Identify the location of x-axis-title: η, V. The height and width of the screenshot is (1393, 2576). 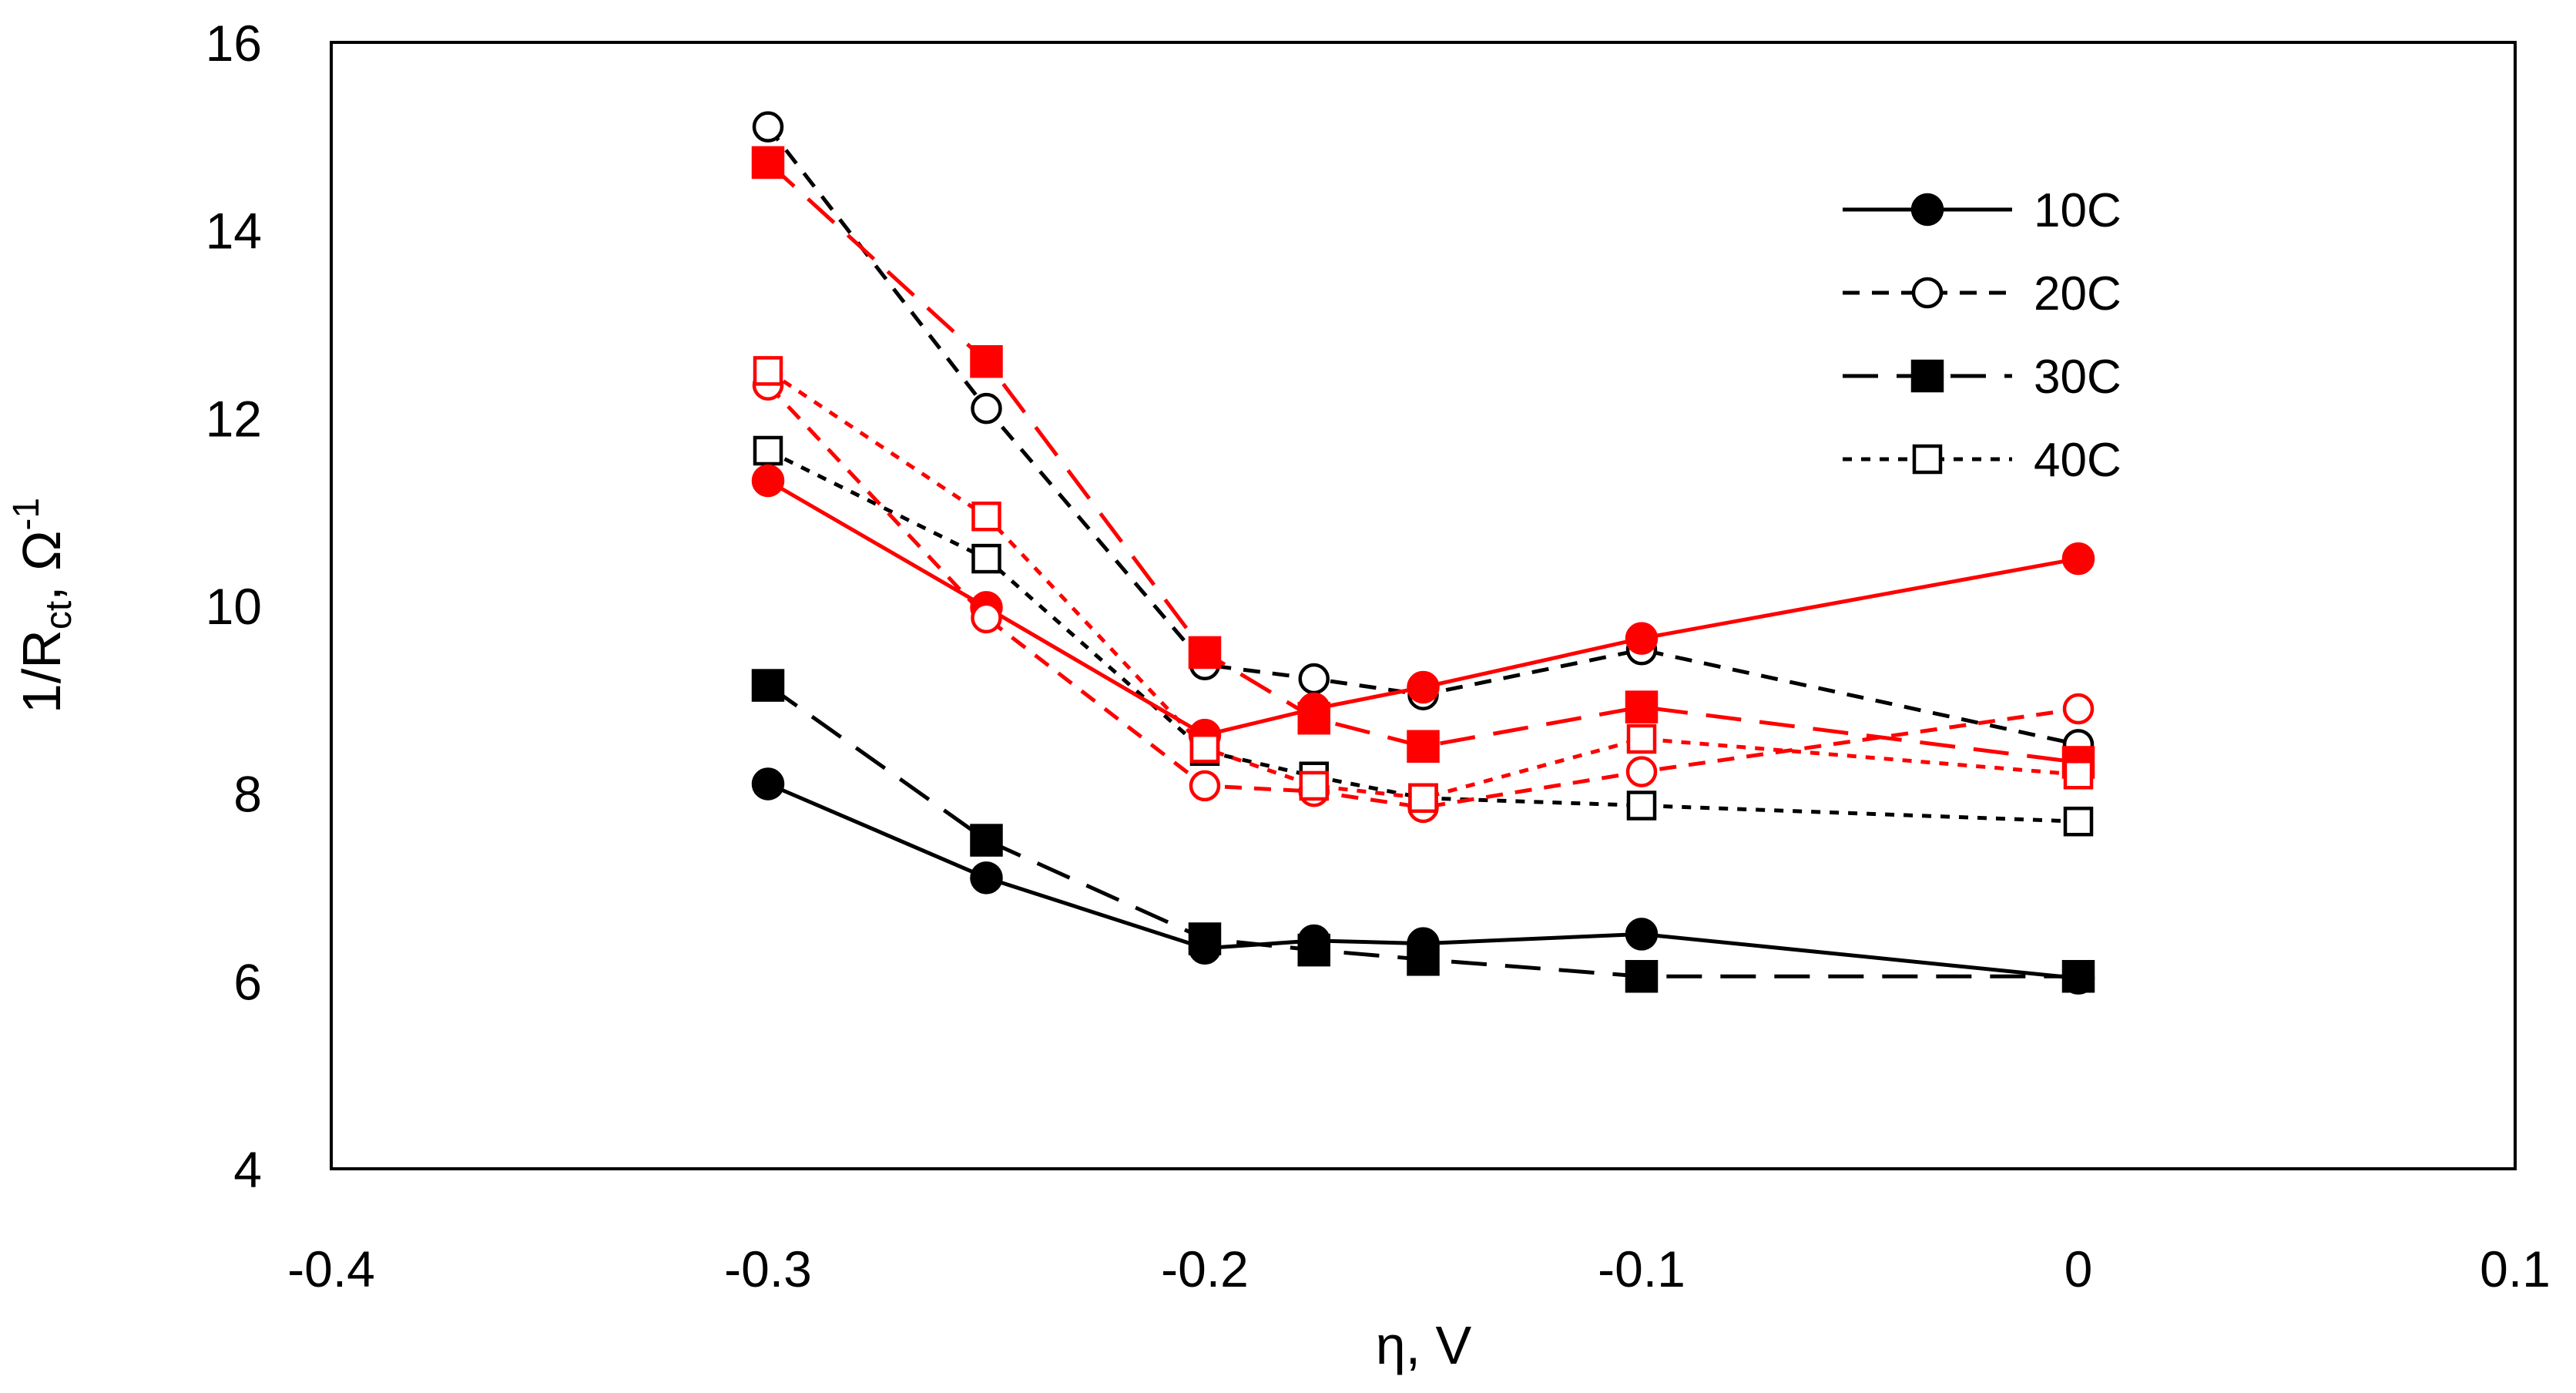
(1424, 1345).